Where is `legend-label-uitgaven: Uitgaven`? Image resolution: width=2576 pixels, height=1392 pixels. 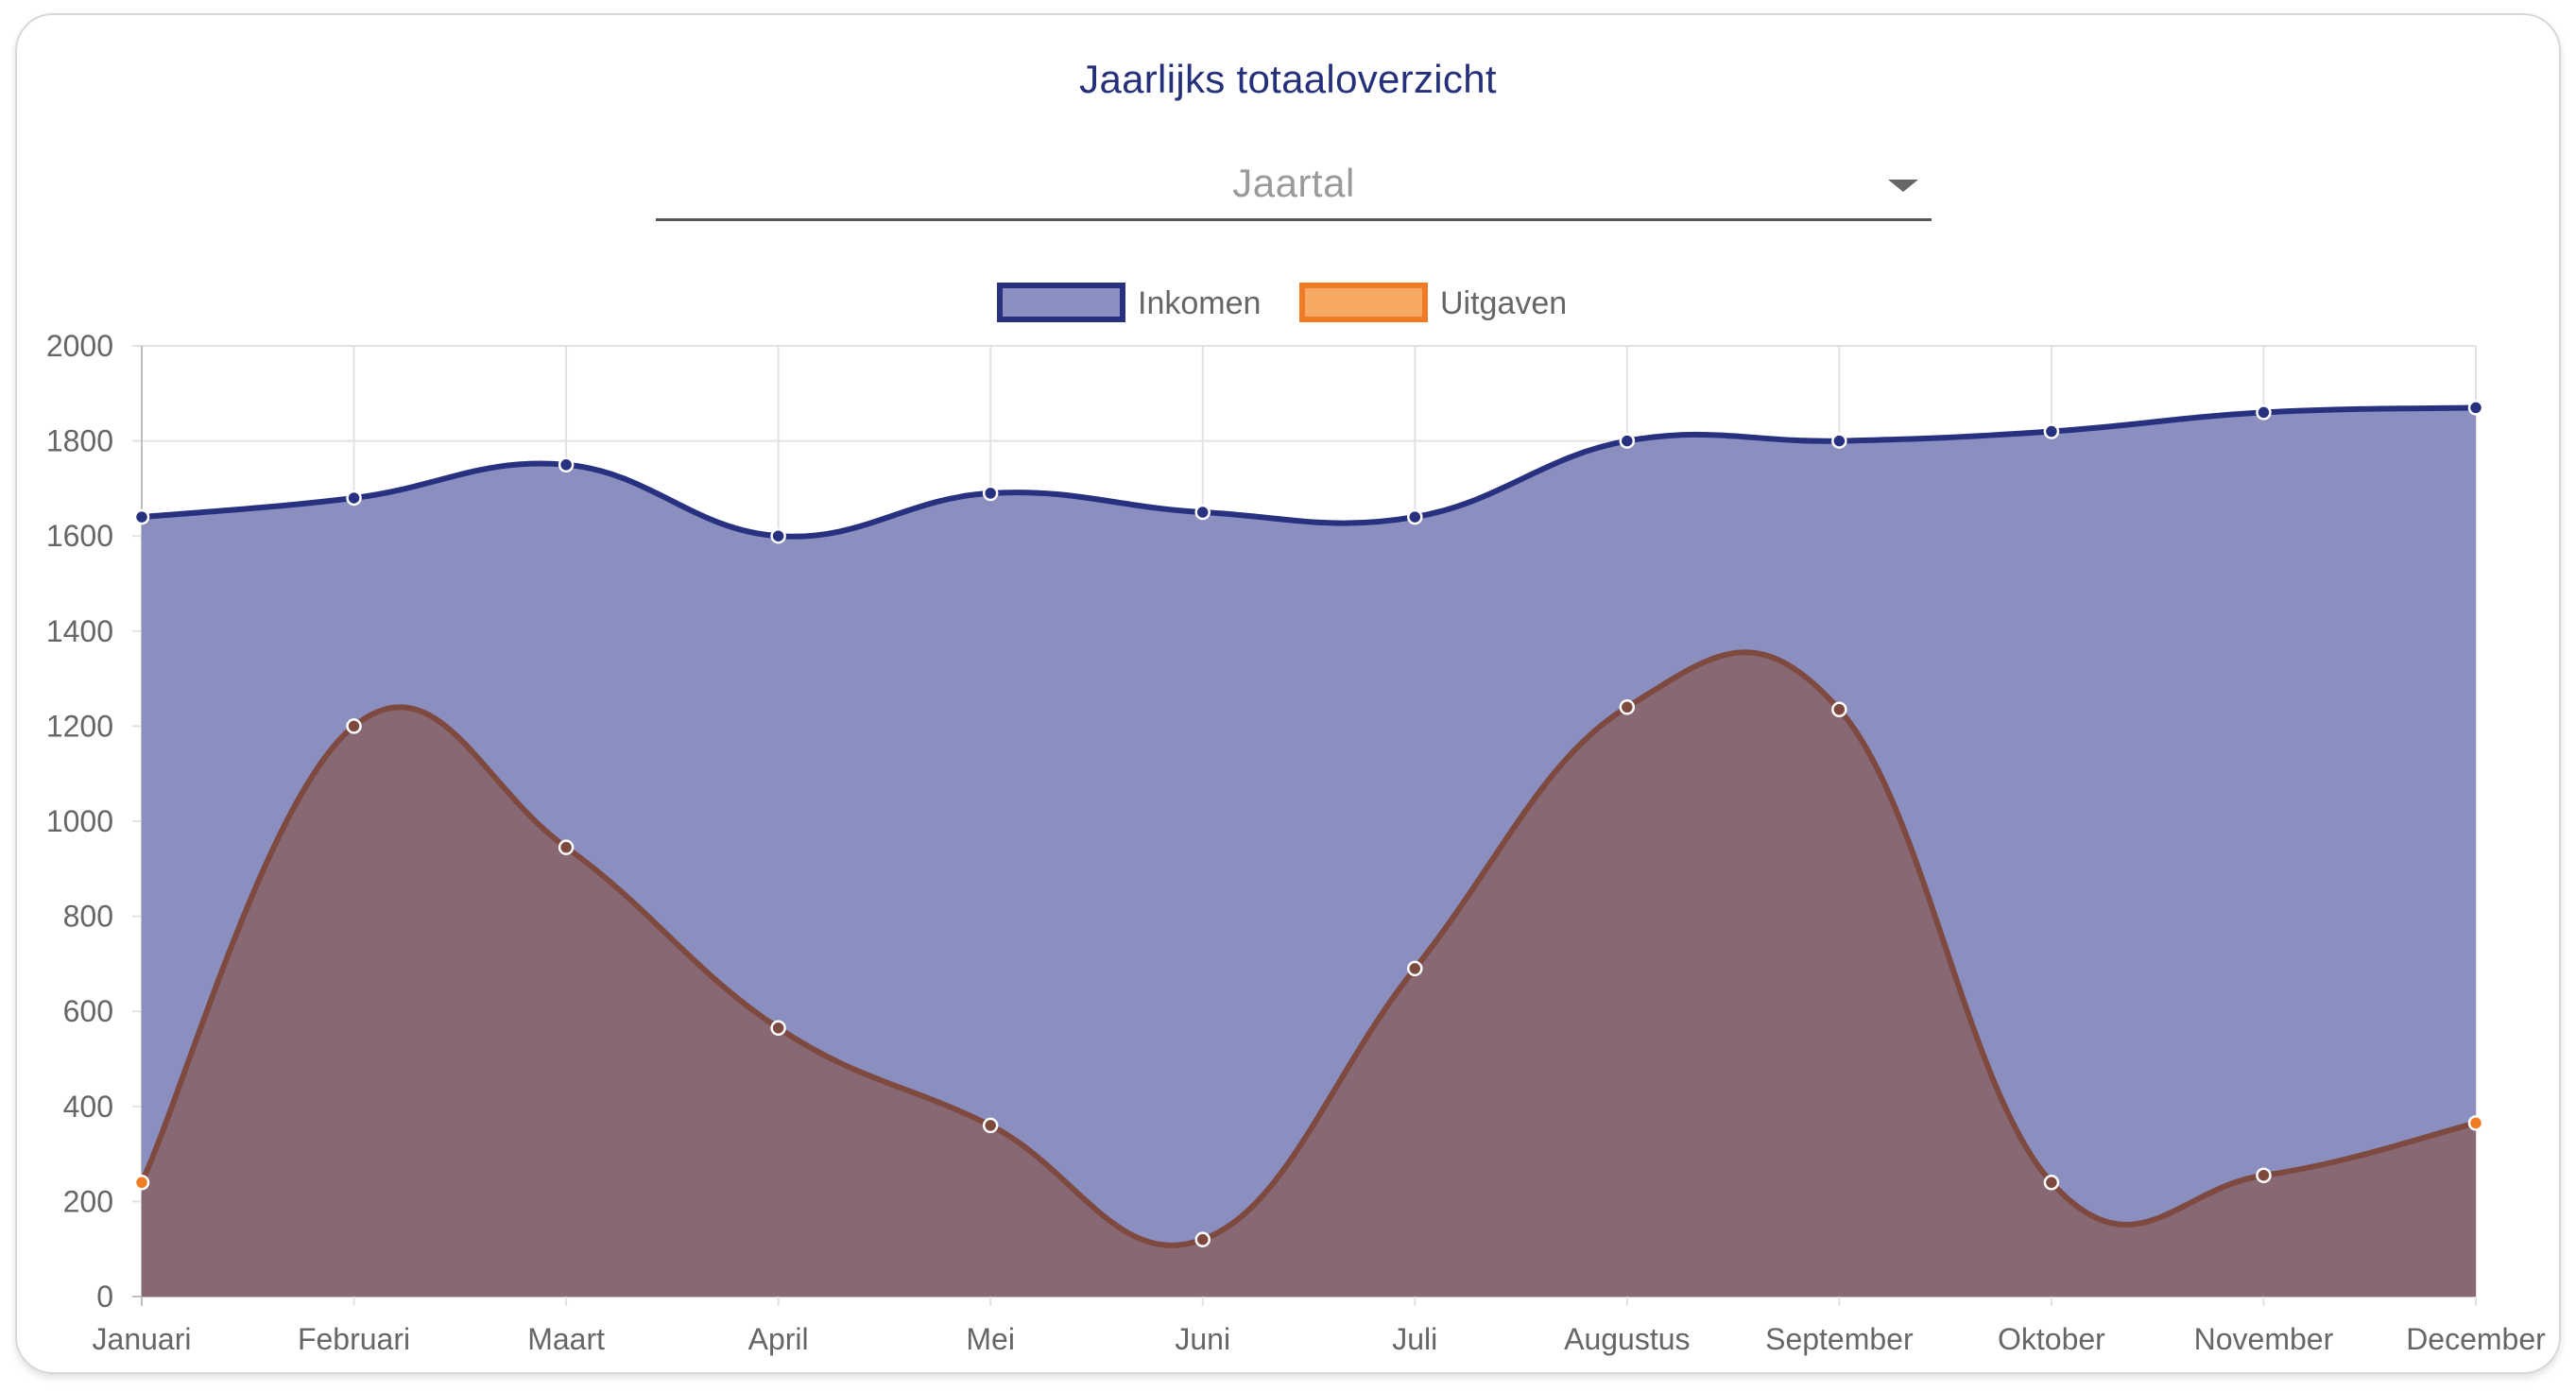 legend-label-uitgaven: Uitgaven is located at coordinates (1503, 303).